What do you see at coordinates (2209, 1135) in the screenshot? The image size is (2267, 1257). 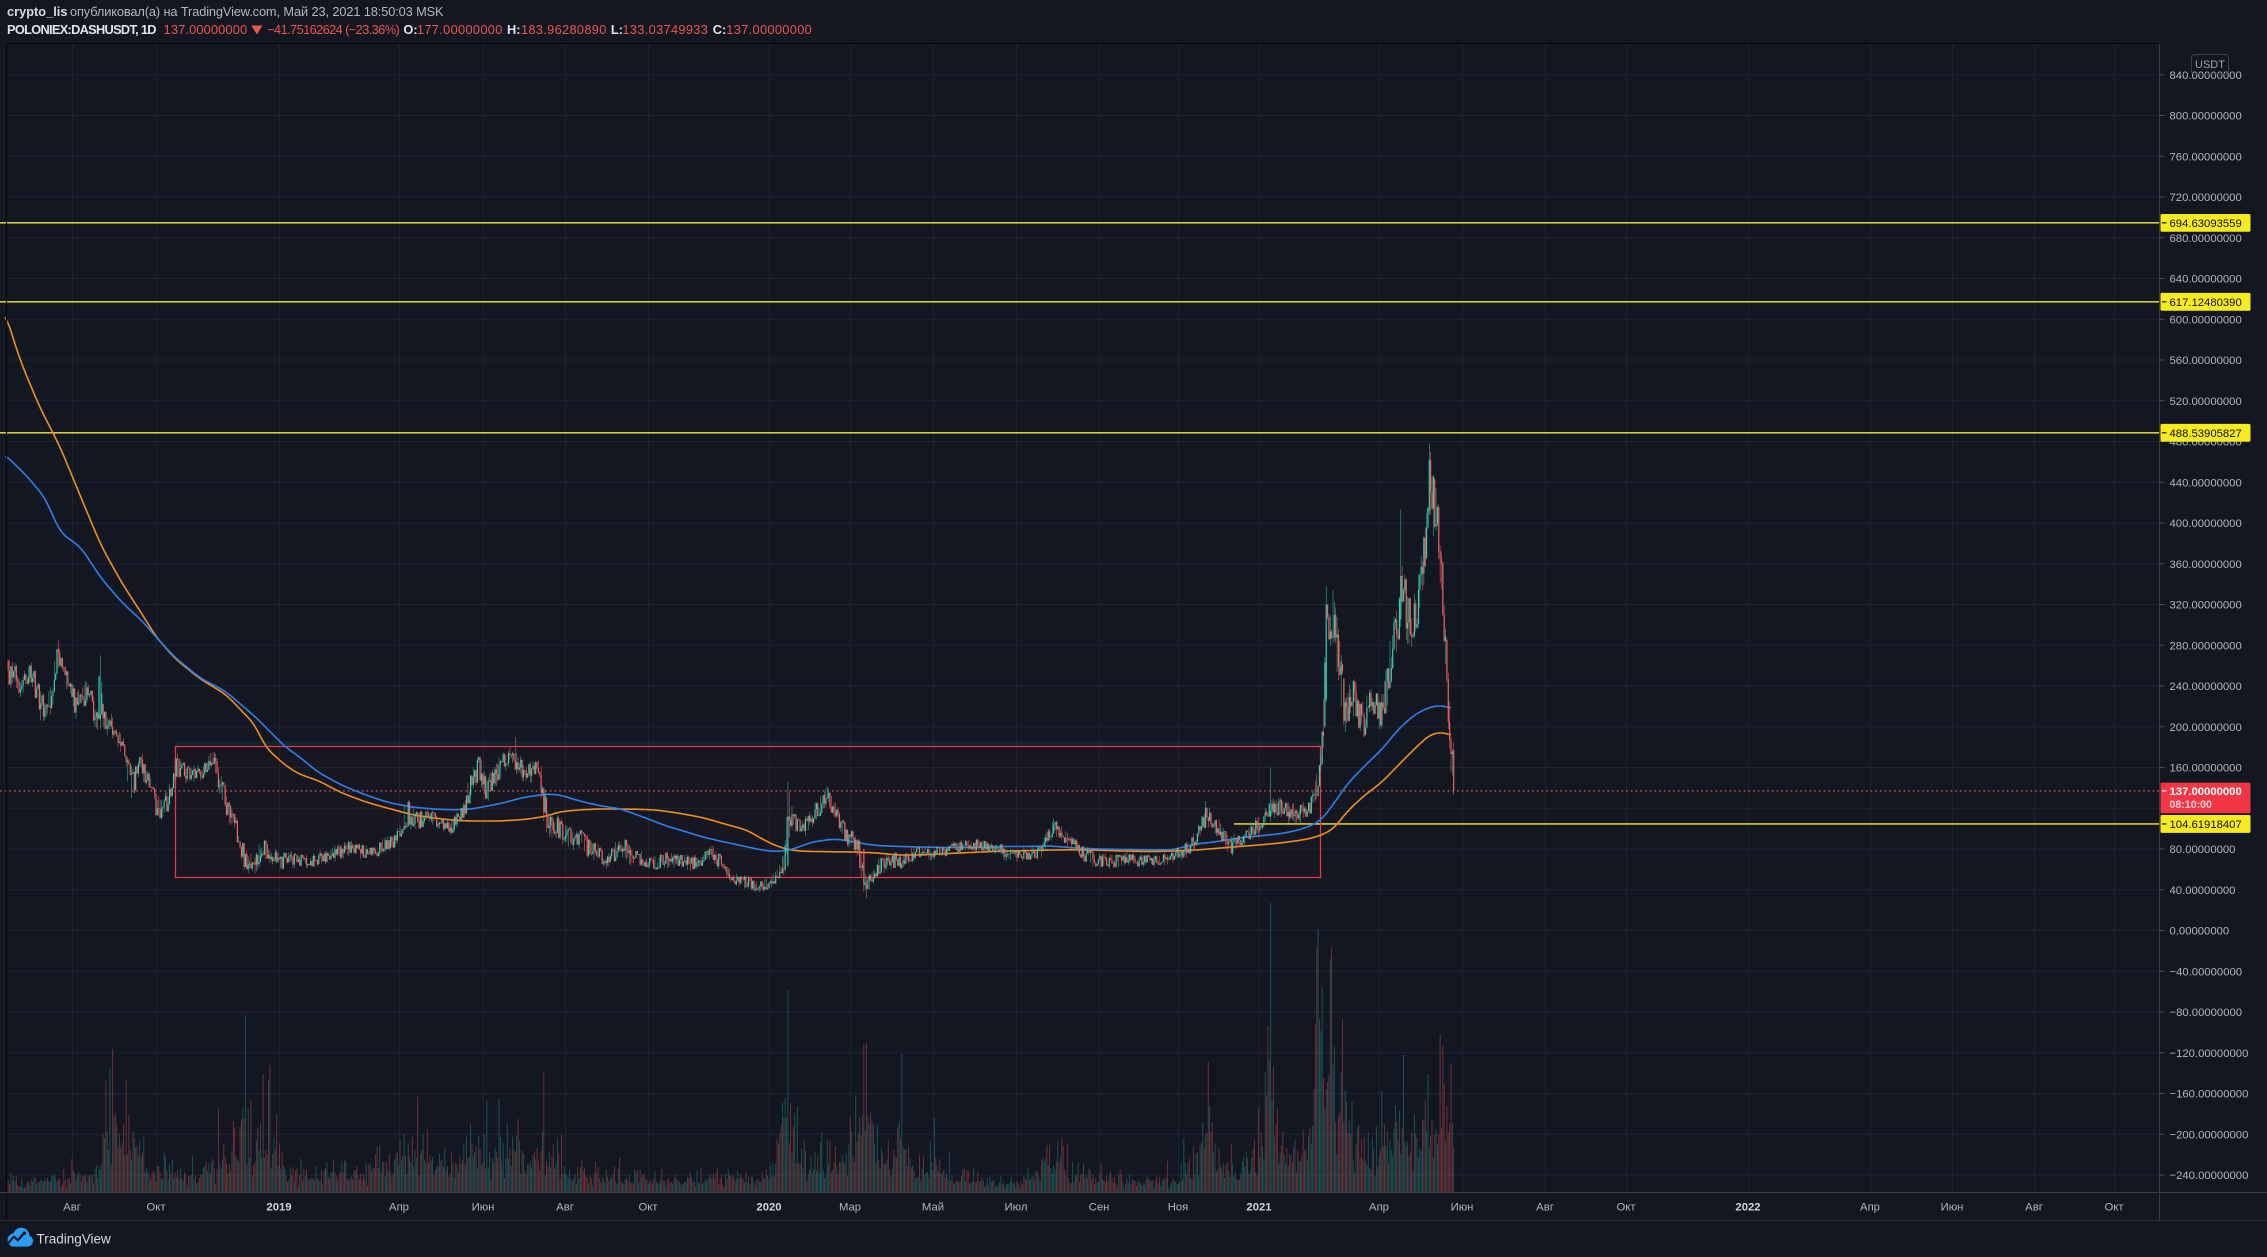 I see `svg-text: −200.00000000` at bounding box center [2209, 1135].